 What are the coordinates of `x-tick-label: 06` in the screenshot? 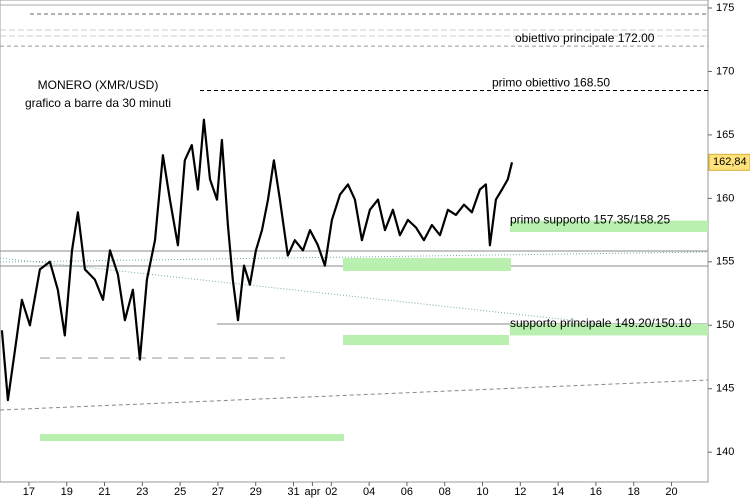 It's located at (407, 492).